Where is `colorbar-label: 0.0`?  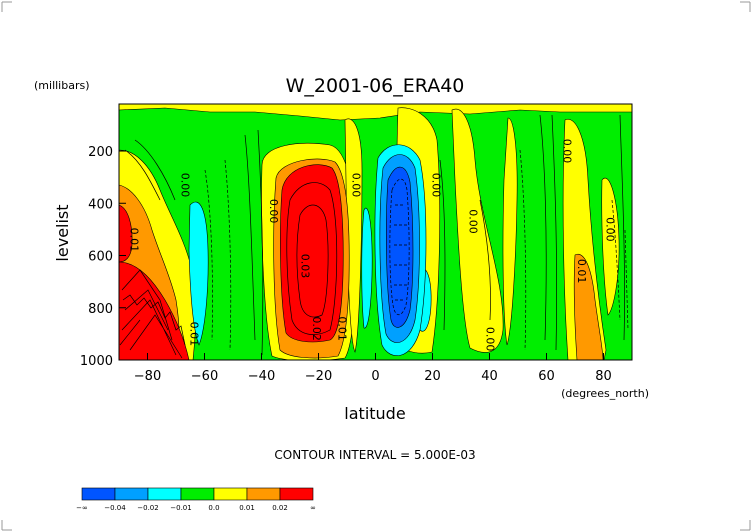 colorbar-label: 0.0 is located at coordinates (213, 508).